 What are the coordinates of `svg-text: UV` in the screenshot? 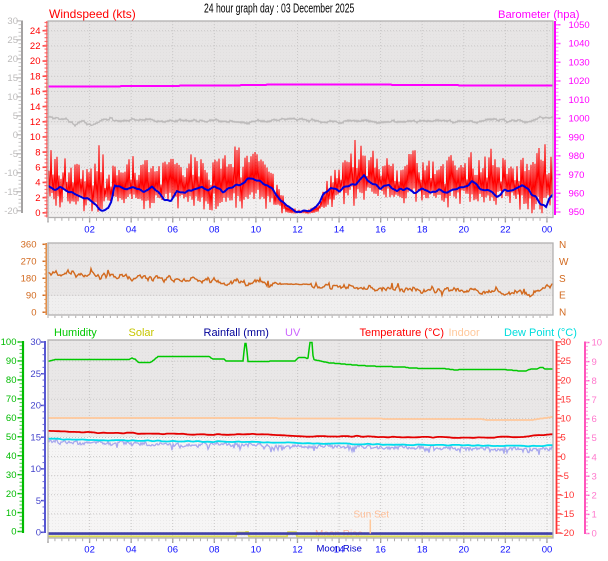 It's located at (293, 333).